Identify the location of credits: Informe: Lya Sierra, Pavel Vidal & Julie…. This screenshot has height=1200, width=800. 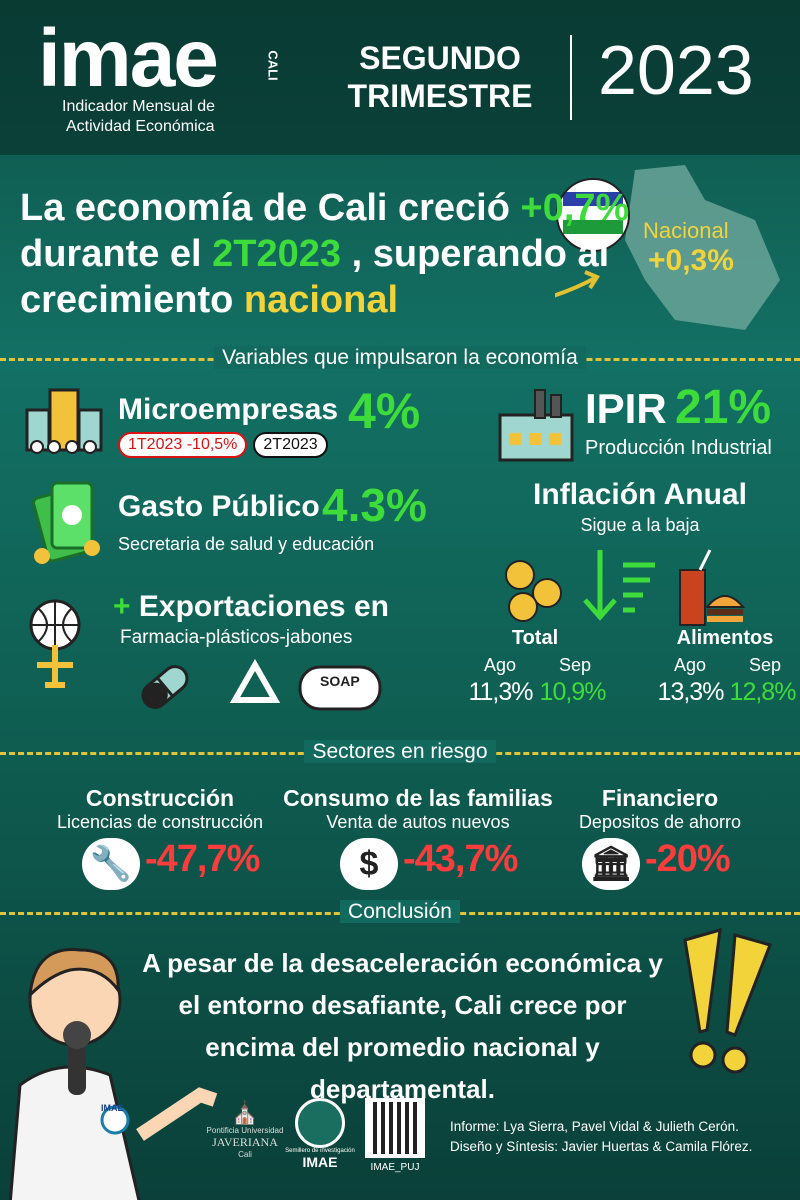
(601, 1137).